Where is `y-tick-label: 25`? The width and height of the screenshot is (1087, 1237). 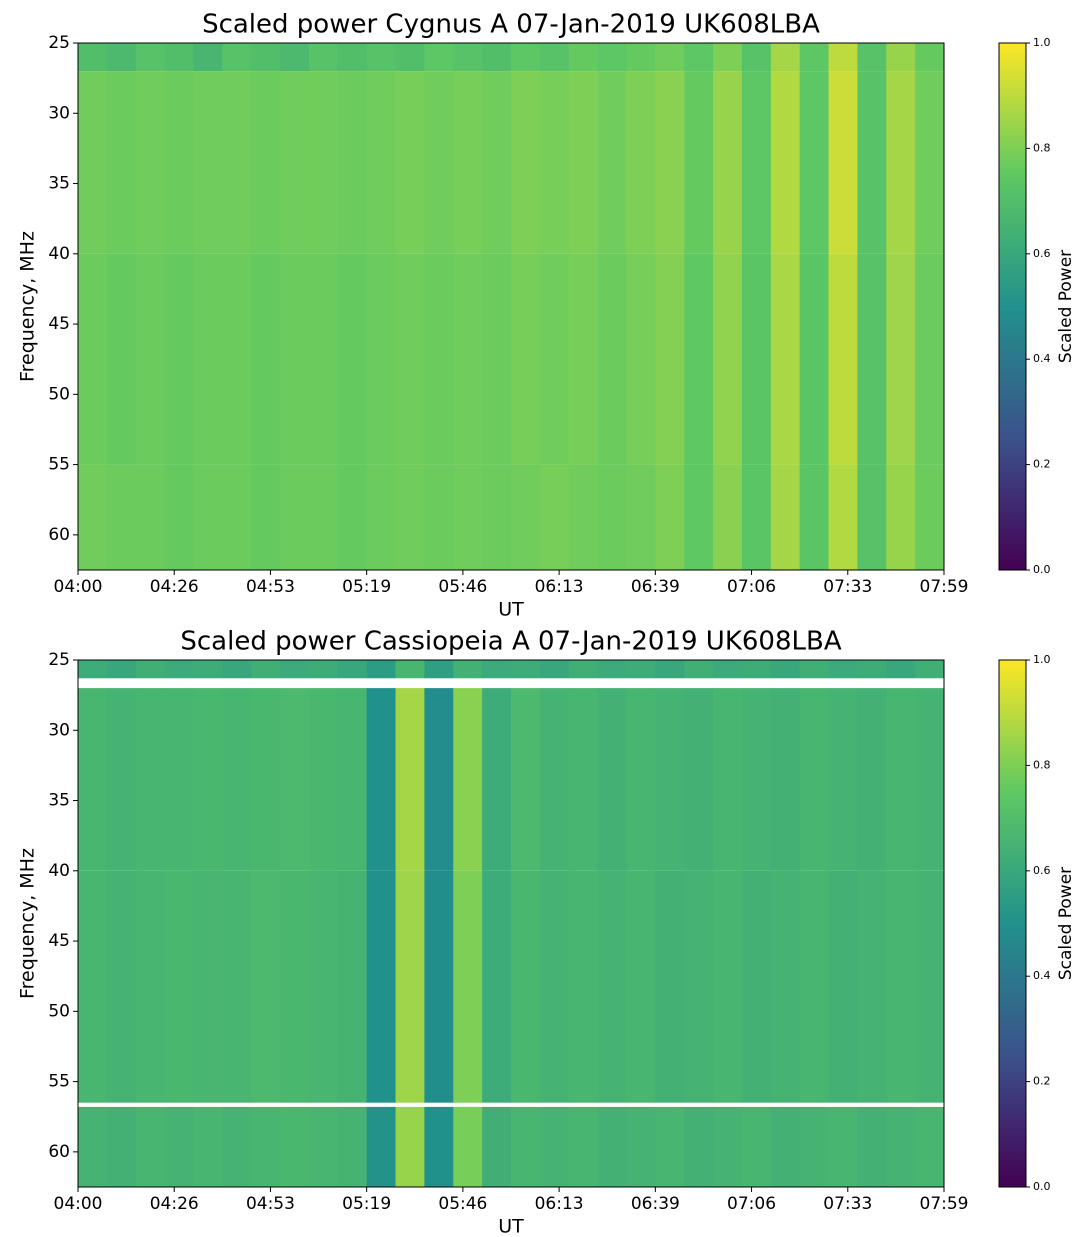 y-tick-label: 25 is located at coordinates (59, 660).